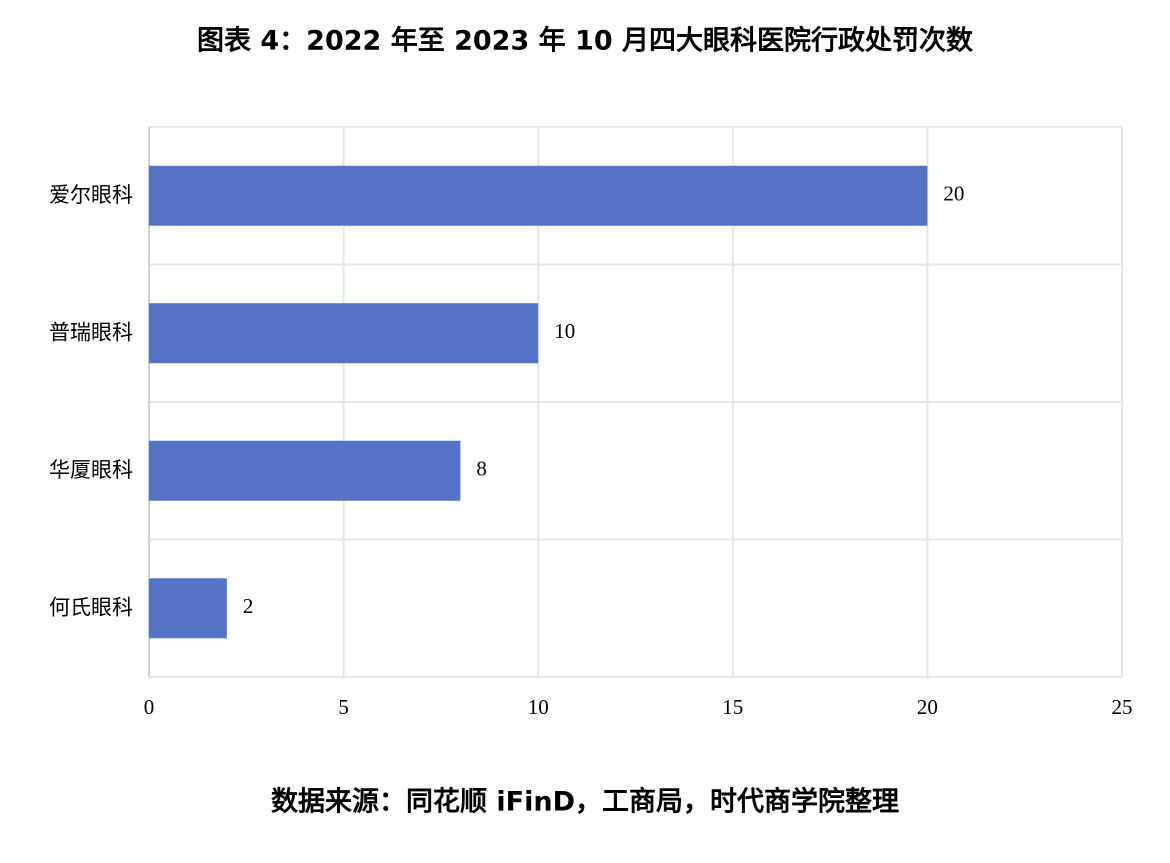 This screenshot has height=863, width=1170. I want to click on data-label: 10, so click(564, 331).